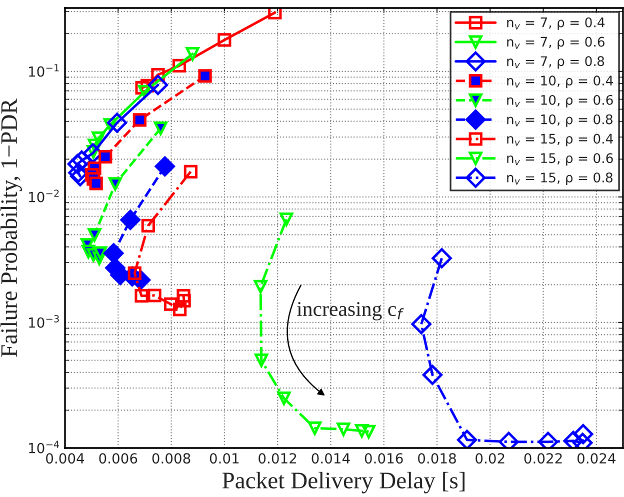 The image size is (624, 497). I want to click on x-axis-title: Packet Delivery Delay [s], so click(343, 483).